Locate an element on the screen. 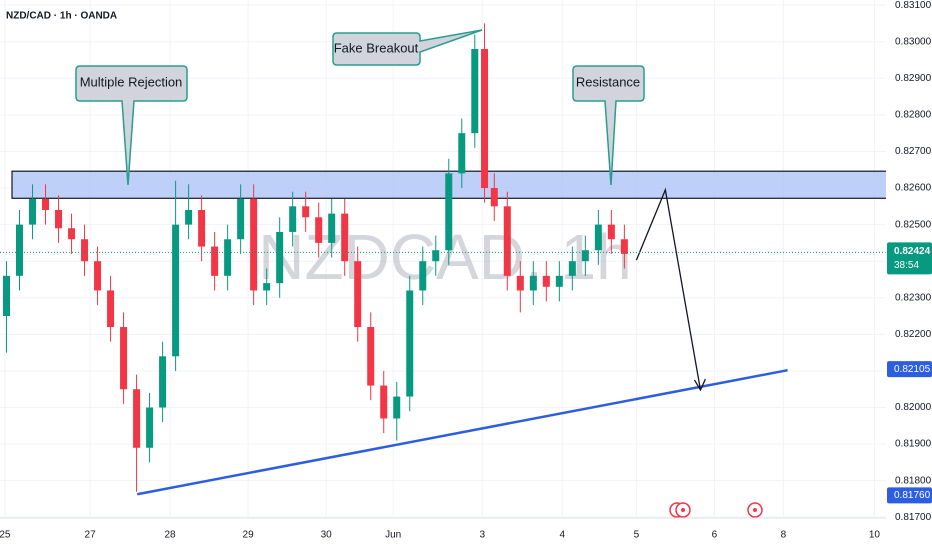 The image size is (932, 550). price-axis is located at coordinates (909, 275).